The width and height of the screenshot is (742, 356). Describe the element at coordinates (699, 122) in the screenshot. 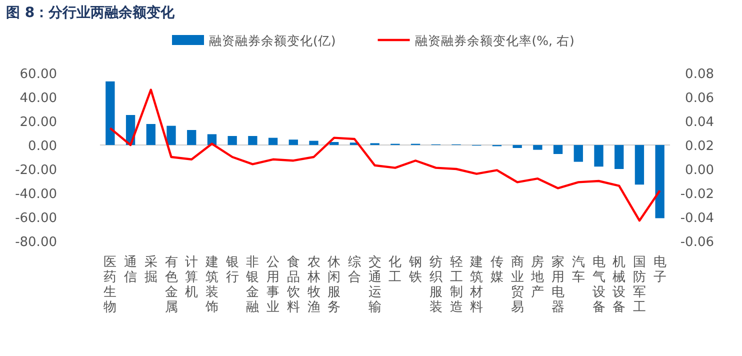

I see `y2-tick-label: 0.04` at that location.